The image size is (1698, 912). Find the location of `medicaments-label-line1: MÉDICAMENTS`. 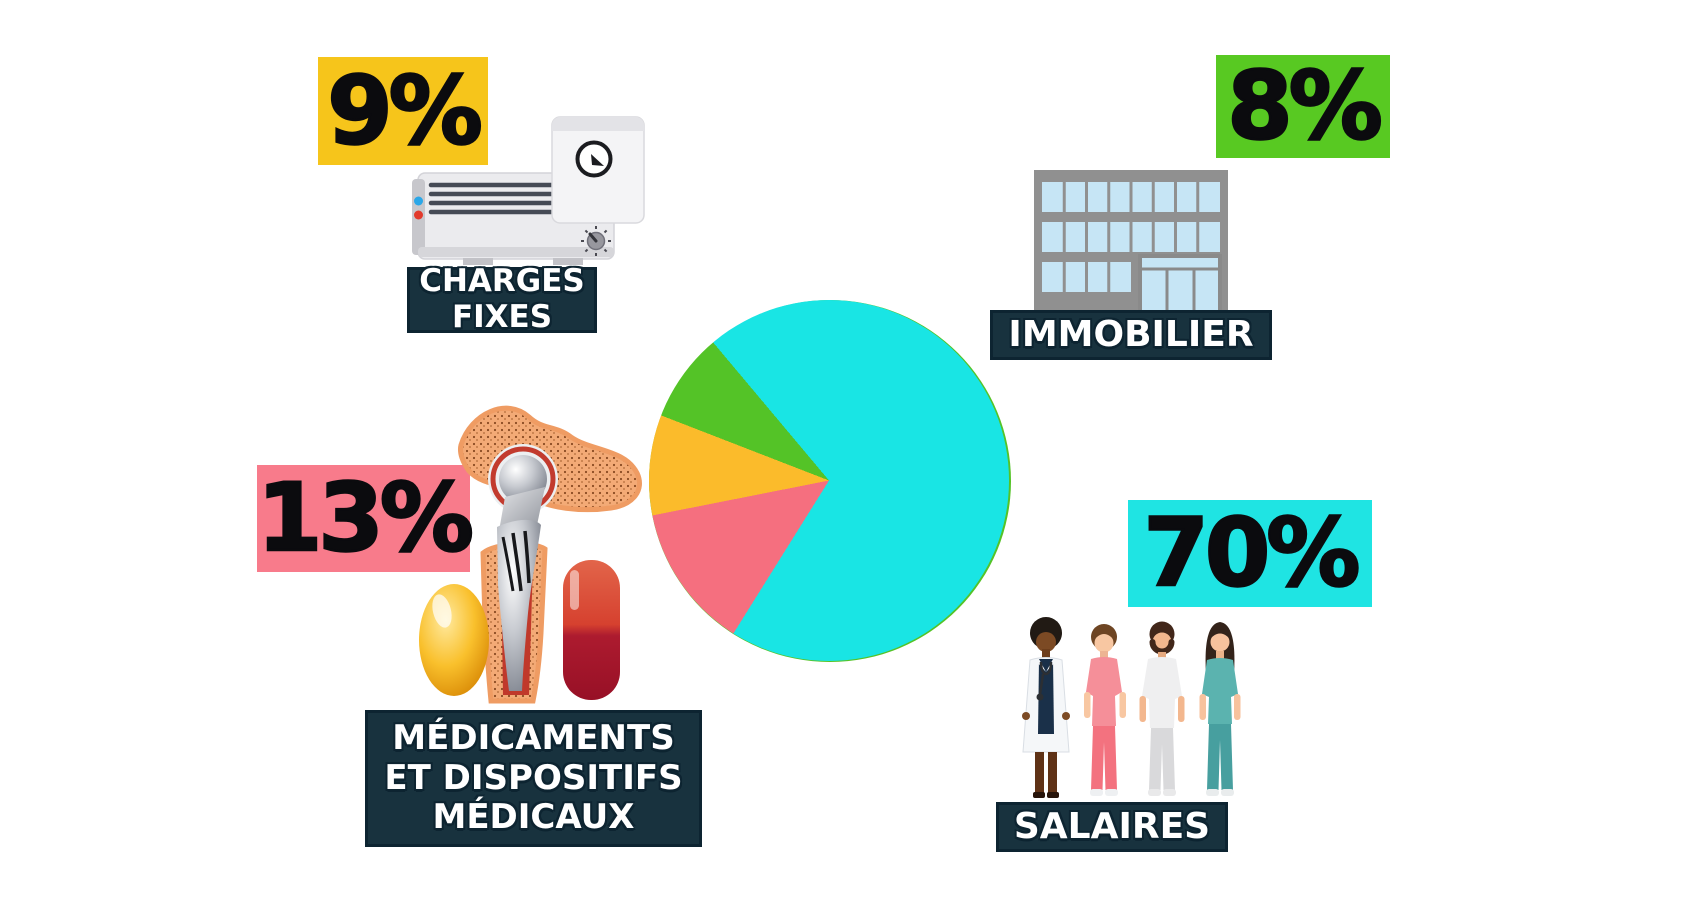

medicaments-label-line1: MÉDICAMENTS is located at coordinates (533, 738).